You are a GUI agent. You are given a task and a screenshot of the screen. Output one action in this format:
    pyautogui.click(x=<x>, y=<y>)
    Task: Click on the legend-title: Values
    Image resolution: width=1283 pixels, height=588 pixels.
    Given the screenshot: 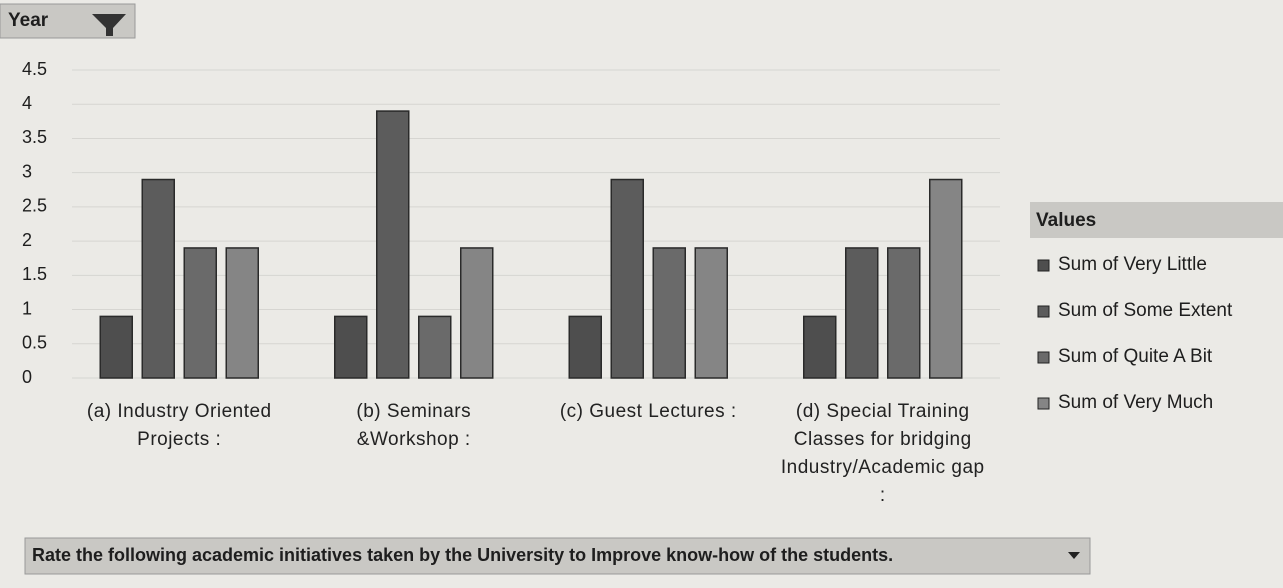 What is the action you would take?
    pyautogui.click(x=1066, y=220)
    